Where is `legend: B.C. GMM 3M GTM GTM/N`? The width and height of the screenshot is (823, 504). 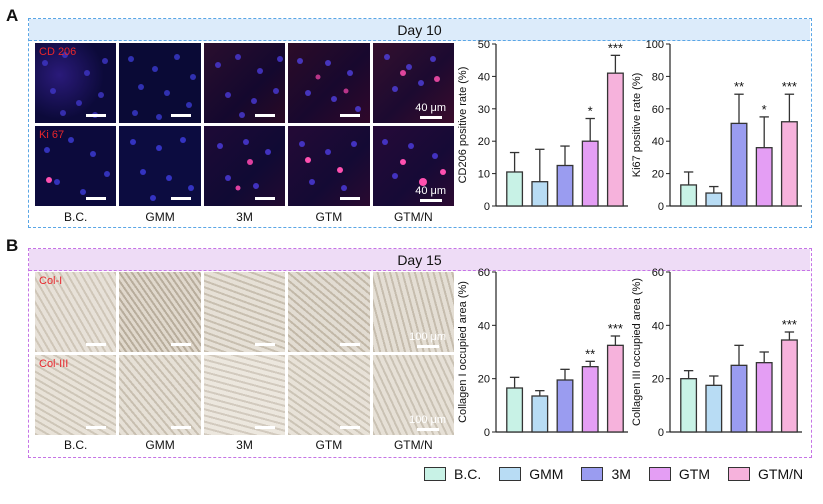
legend: B.C. GMM 3M GTM GTM/N is located at coordinates (622, 474).